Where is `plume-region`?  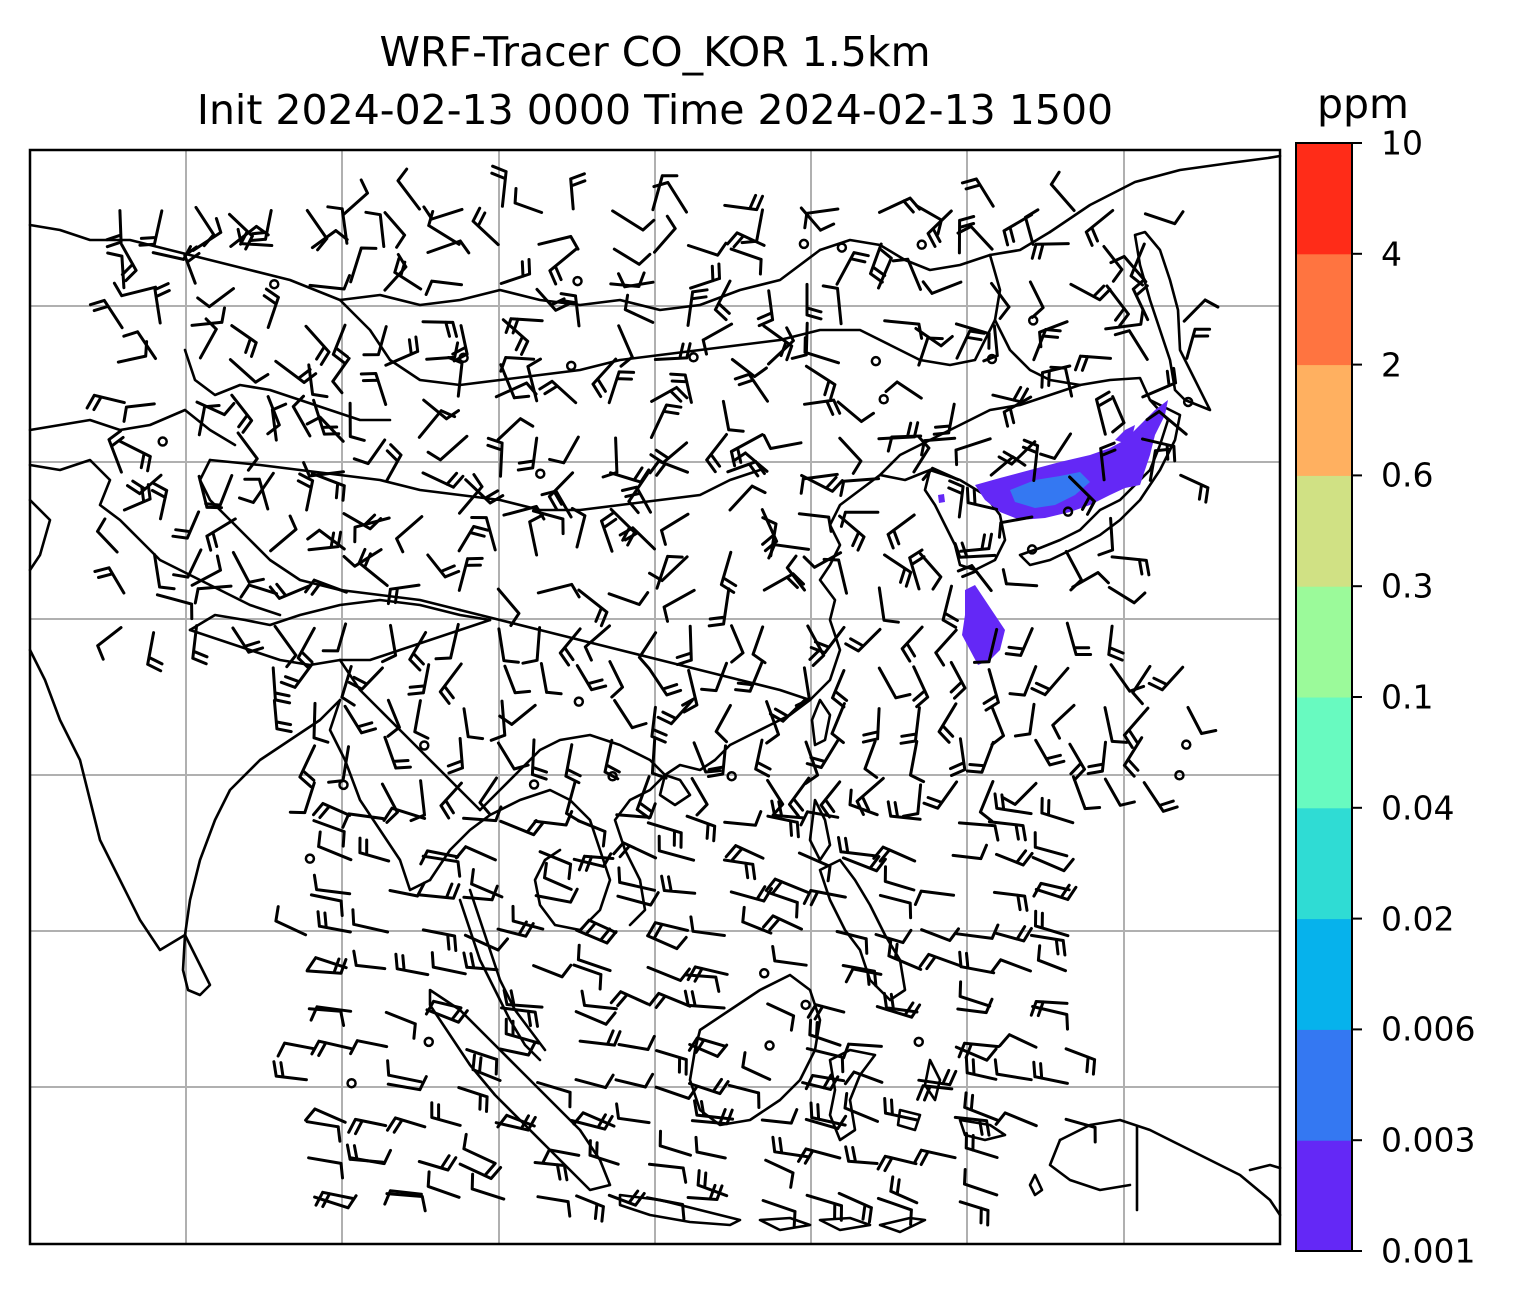
plume-region is located at coordinates (941, 498).